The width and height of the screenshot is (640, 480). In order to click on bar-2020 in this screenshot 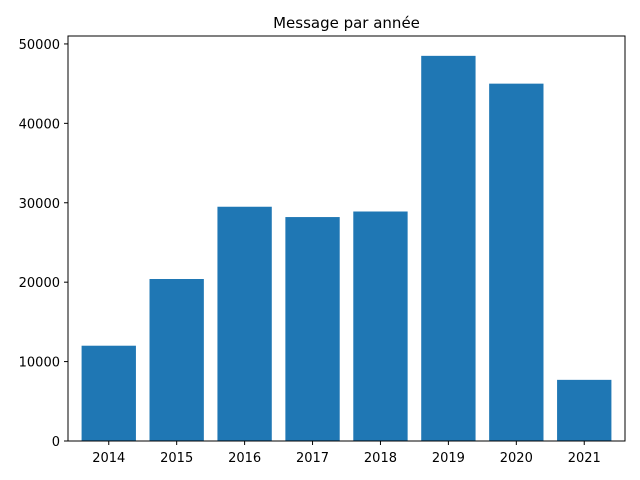, I will do `click(516, 262)`.